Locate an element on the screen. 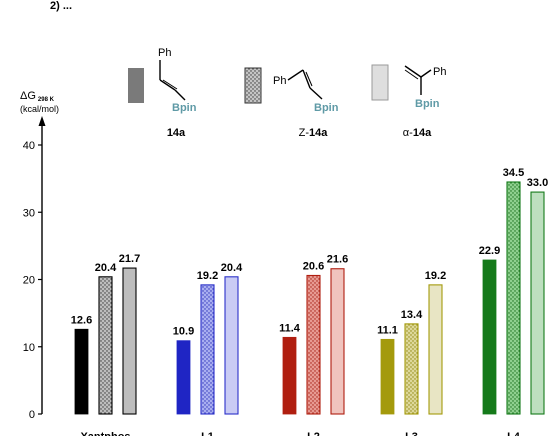 This screenshot has width=556, height=436. x-tick-label: L4 is located at coordinates (514, 433).